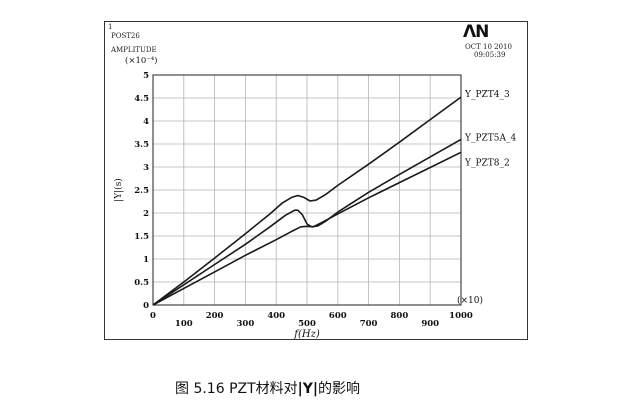 The height and width of the screenshot is (414, 623). I want to click on x-tick-label: 300, so click(246, 324).